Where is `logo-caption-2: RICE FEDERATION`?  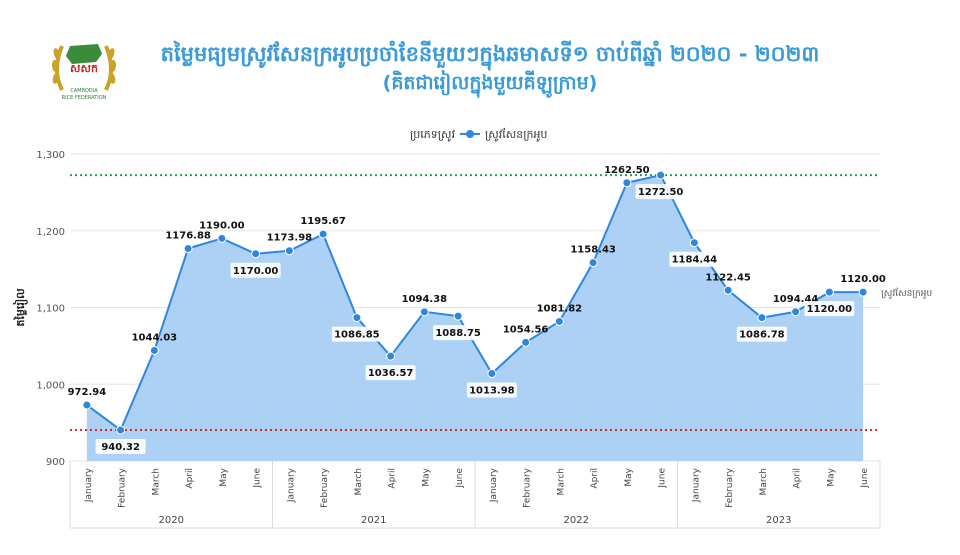 logo-caption-2: RICE FEDERATION is located at coordinates (84, 98).